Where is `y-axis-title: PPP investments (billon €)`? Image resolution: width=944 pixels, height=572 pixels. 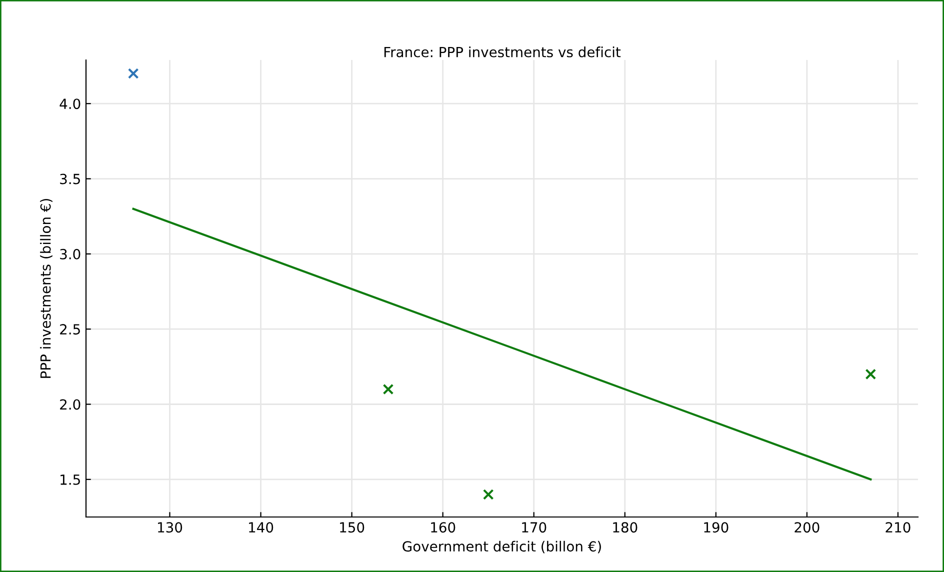
y-axis-title: PPP investments (billon €) is located at coordinates (46, 288).